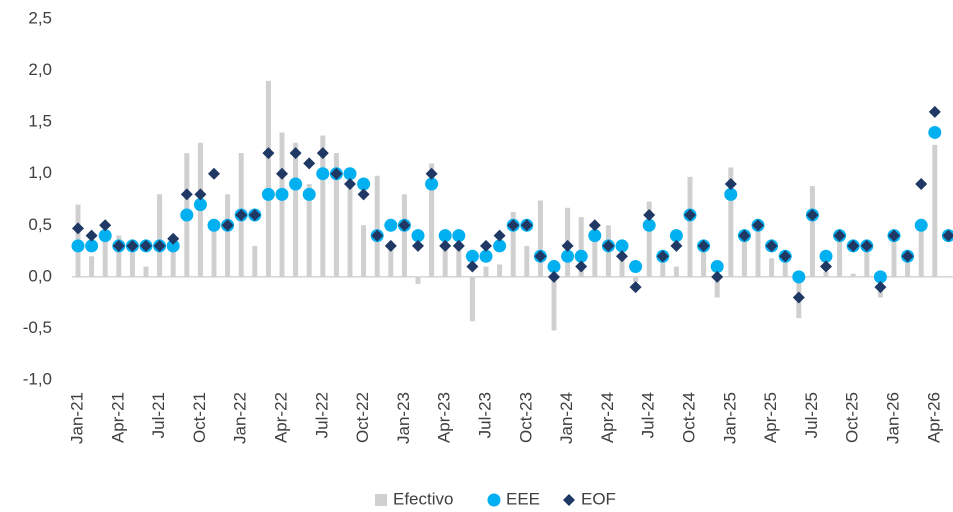 Image resolution: width=953 pixels, height=512 pixels. Describe the element at coordinates (40, 172) in the screenshot. I see `y-tick-label: 1,0` at that location.